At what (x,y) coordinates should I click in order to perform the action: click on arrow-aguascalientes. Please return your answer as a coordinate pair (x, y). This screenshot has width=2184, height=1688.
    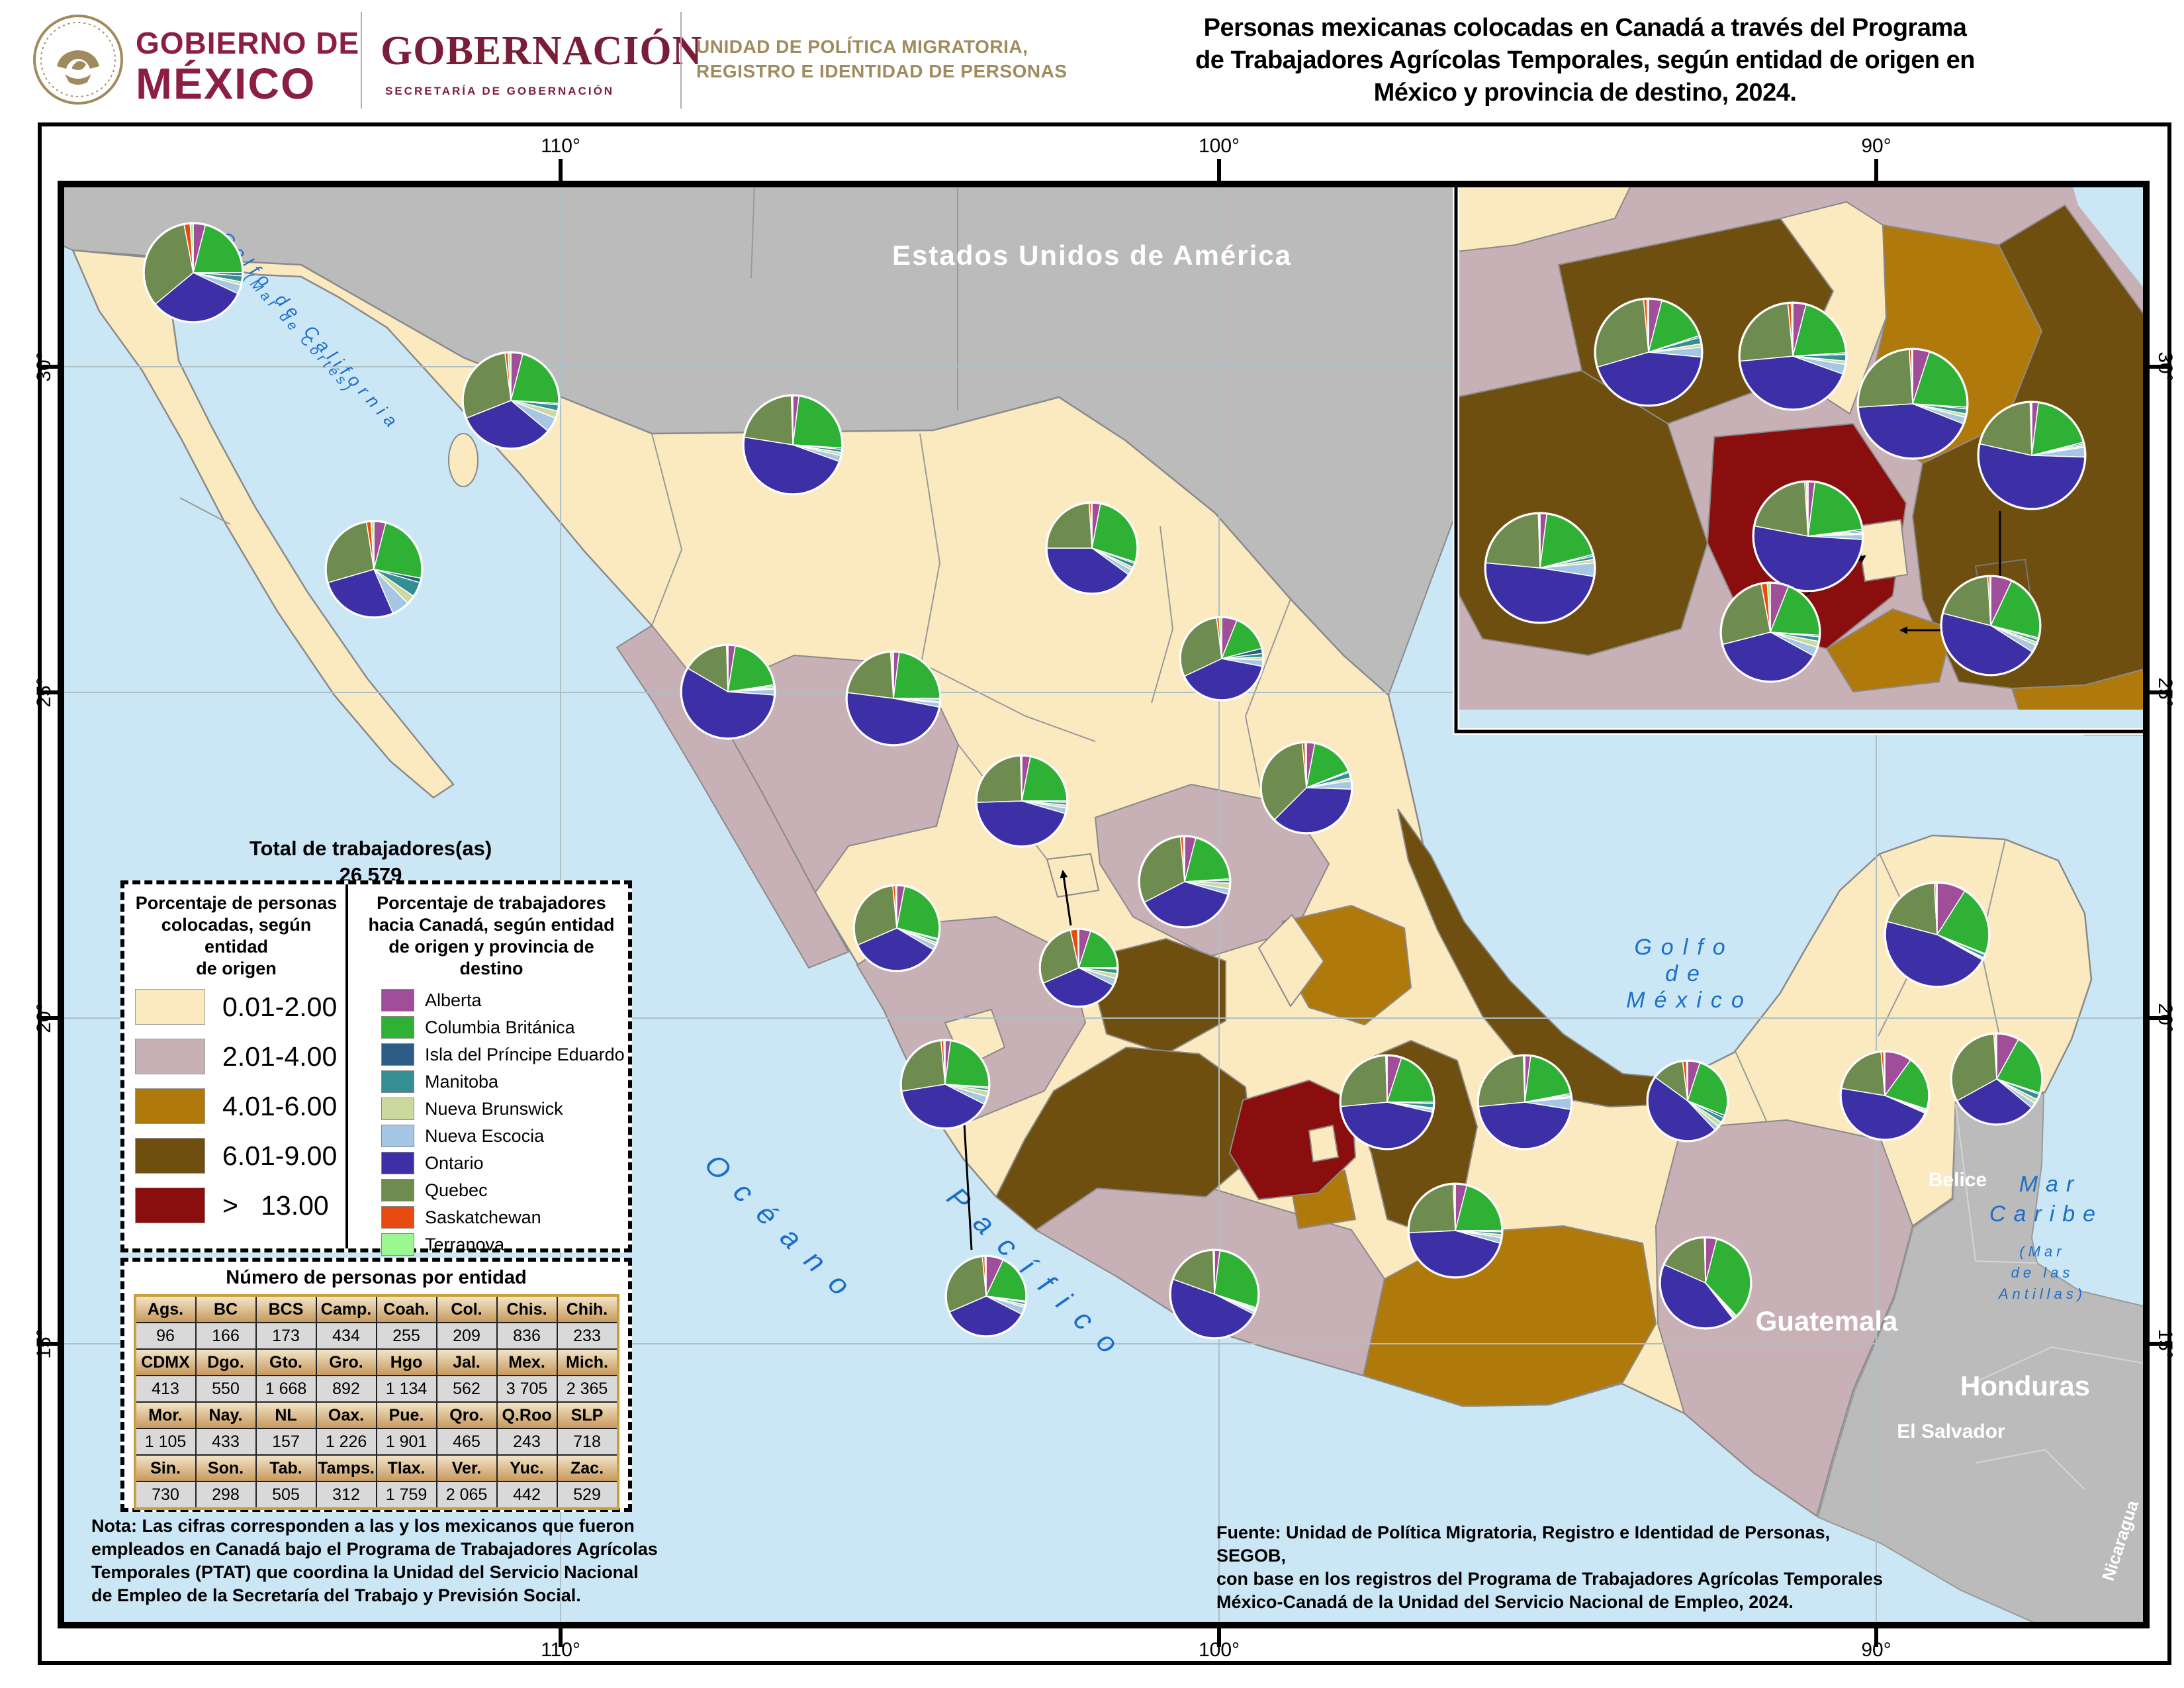
    Looking at the image, I should click on (1066, 898).